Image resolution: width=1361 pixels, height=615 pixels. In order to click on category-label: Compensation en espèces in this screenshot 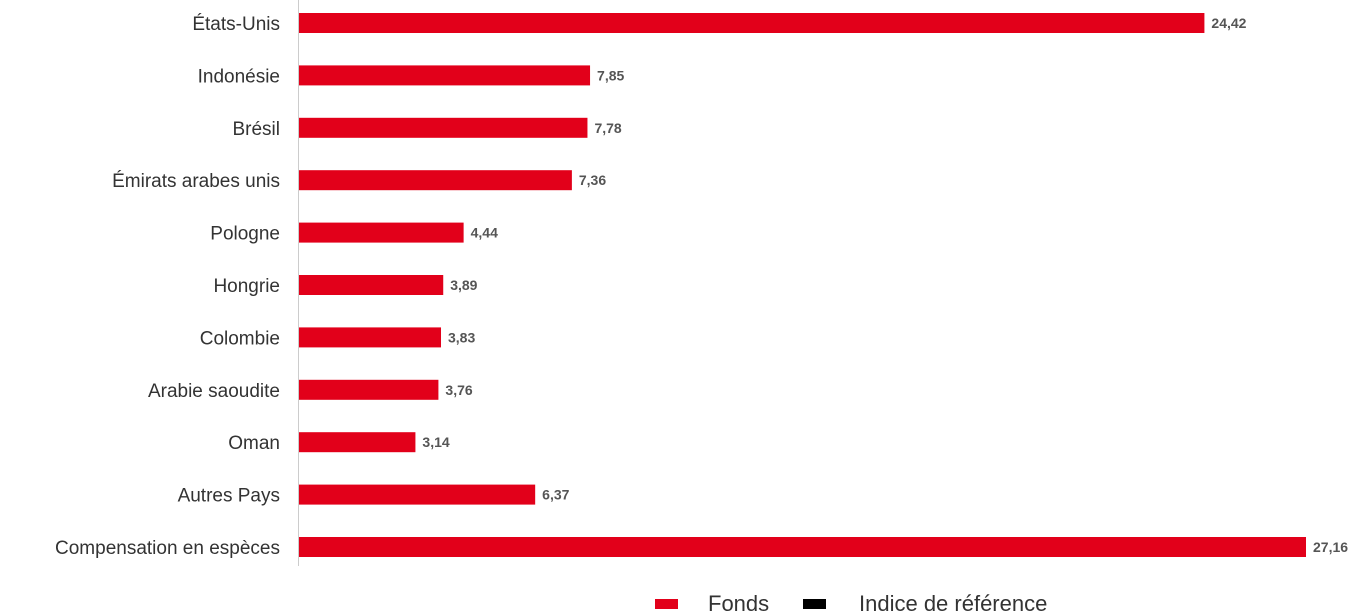, I will do `click(167, 548)`.